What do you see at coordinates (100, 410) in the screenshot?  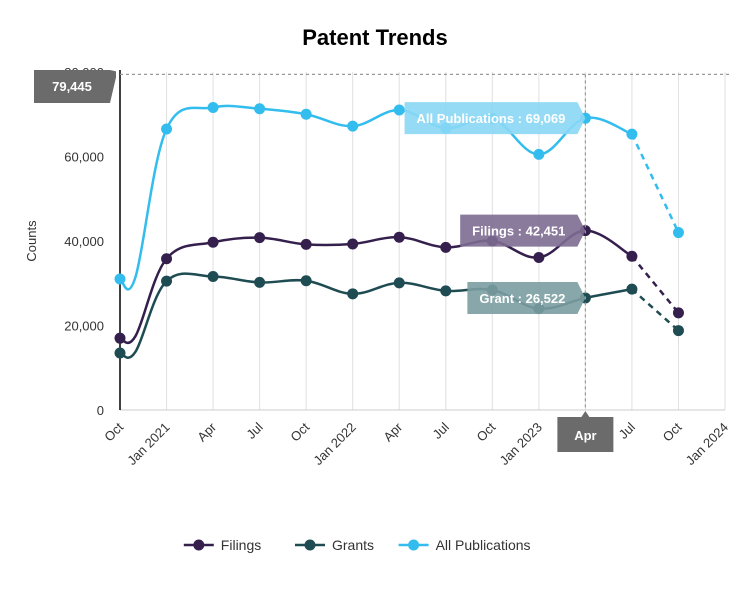 I see `y-tick-label: 0` at bounding box center [100, 410].